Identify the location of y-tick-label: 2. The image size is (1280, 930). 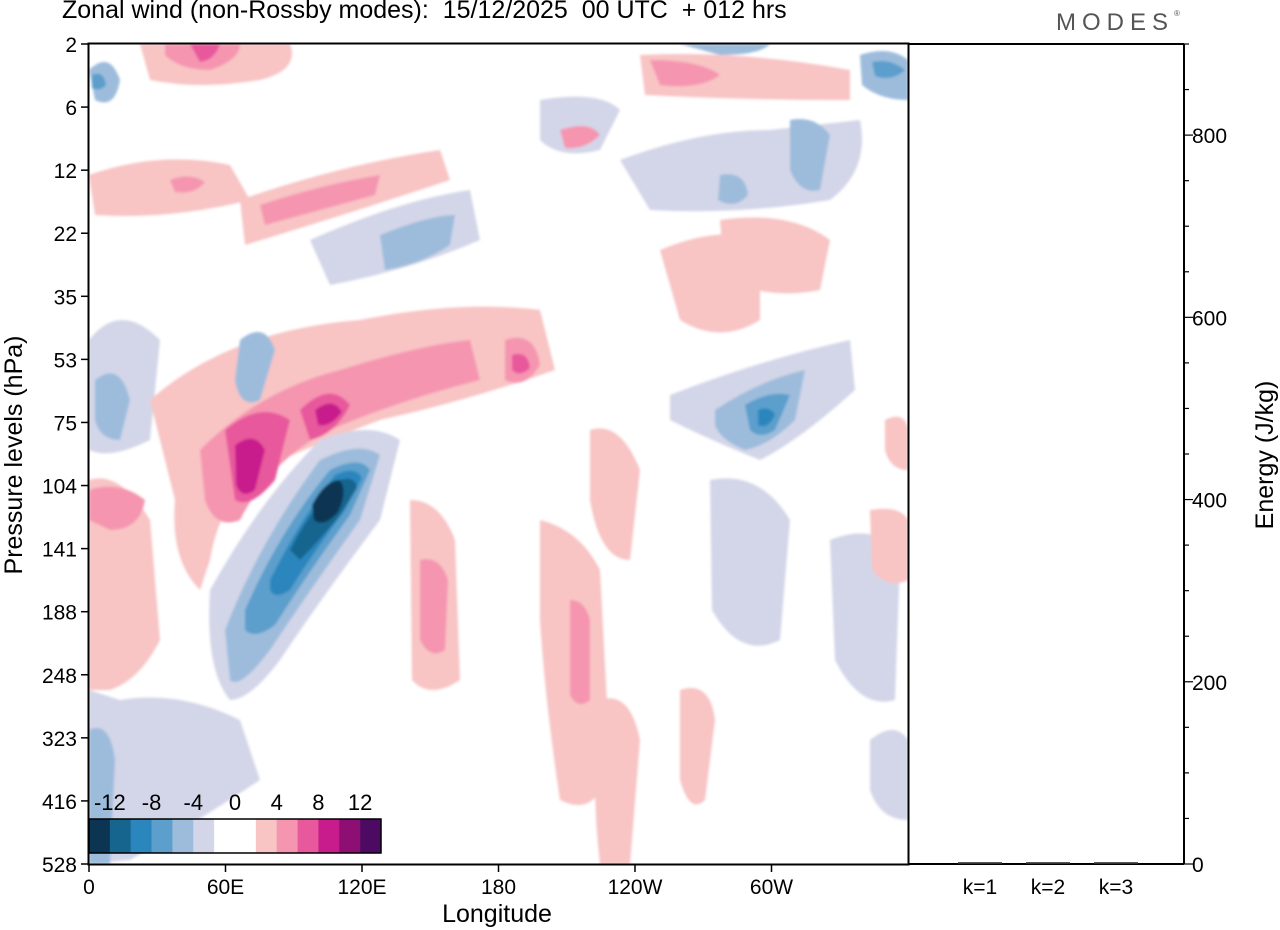
(71, 45).